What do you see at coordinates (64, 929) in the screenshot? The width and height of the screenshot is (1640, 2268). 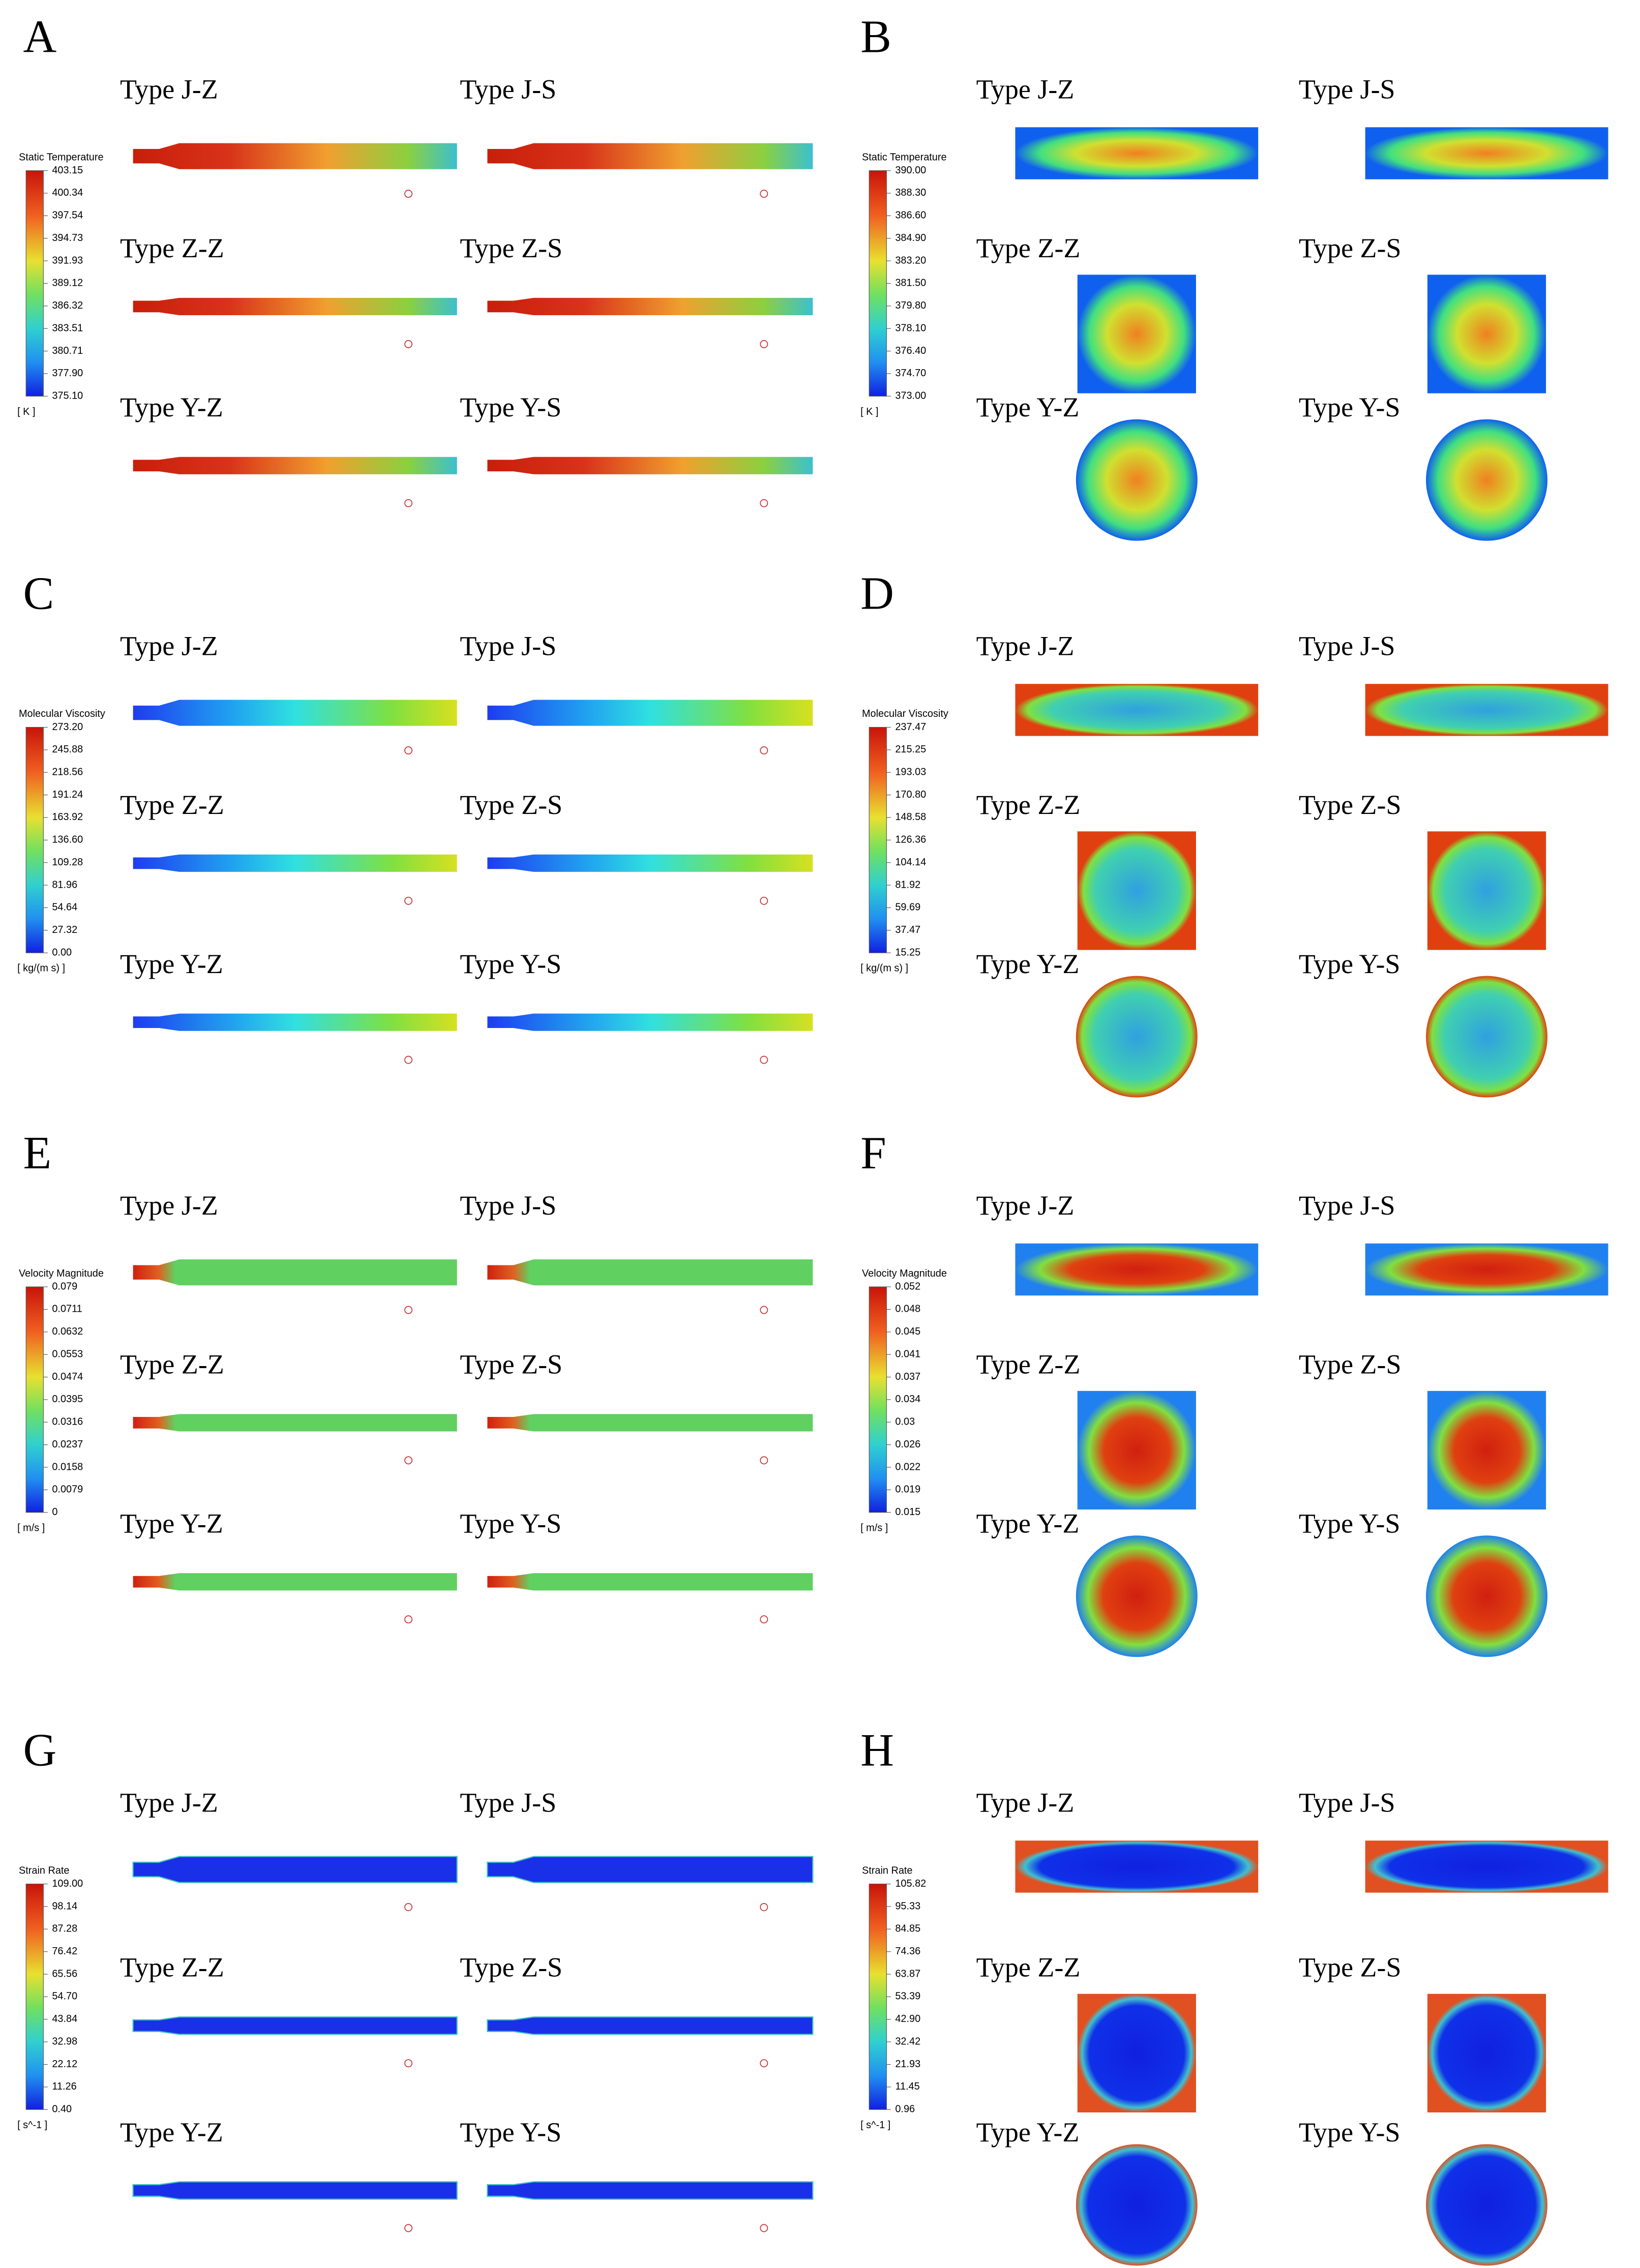 I see `colorbar-tick-label: 27.32` at bounding box center [64, 929].